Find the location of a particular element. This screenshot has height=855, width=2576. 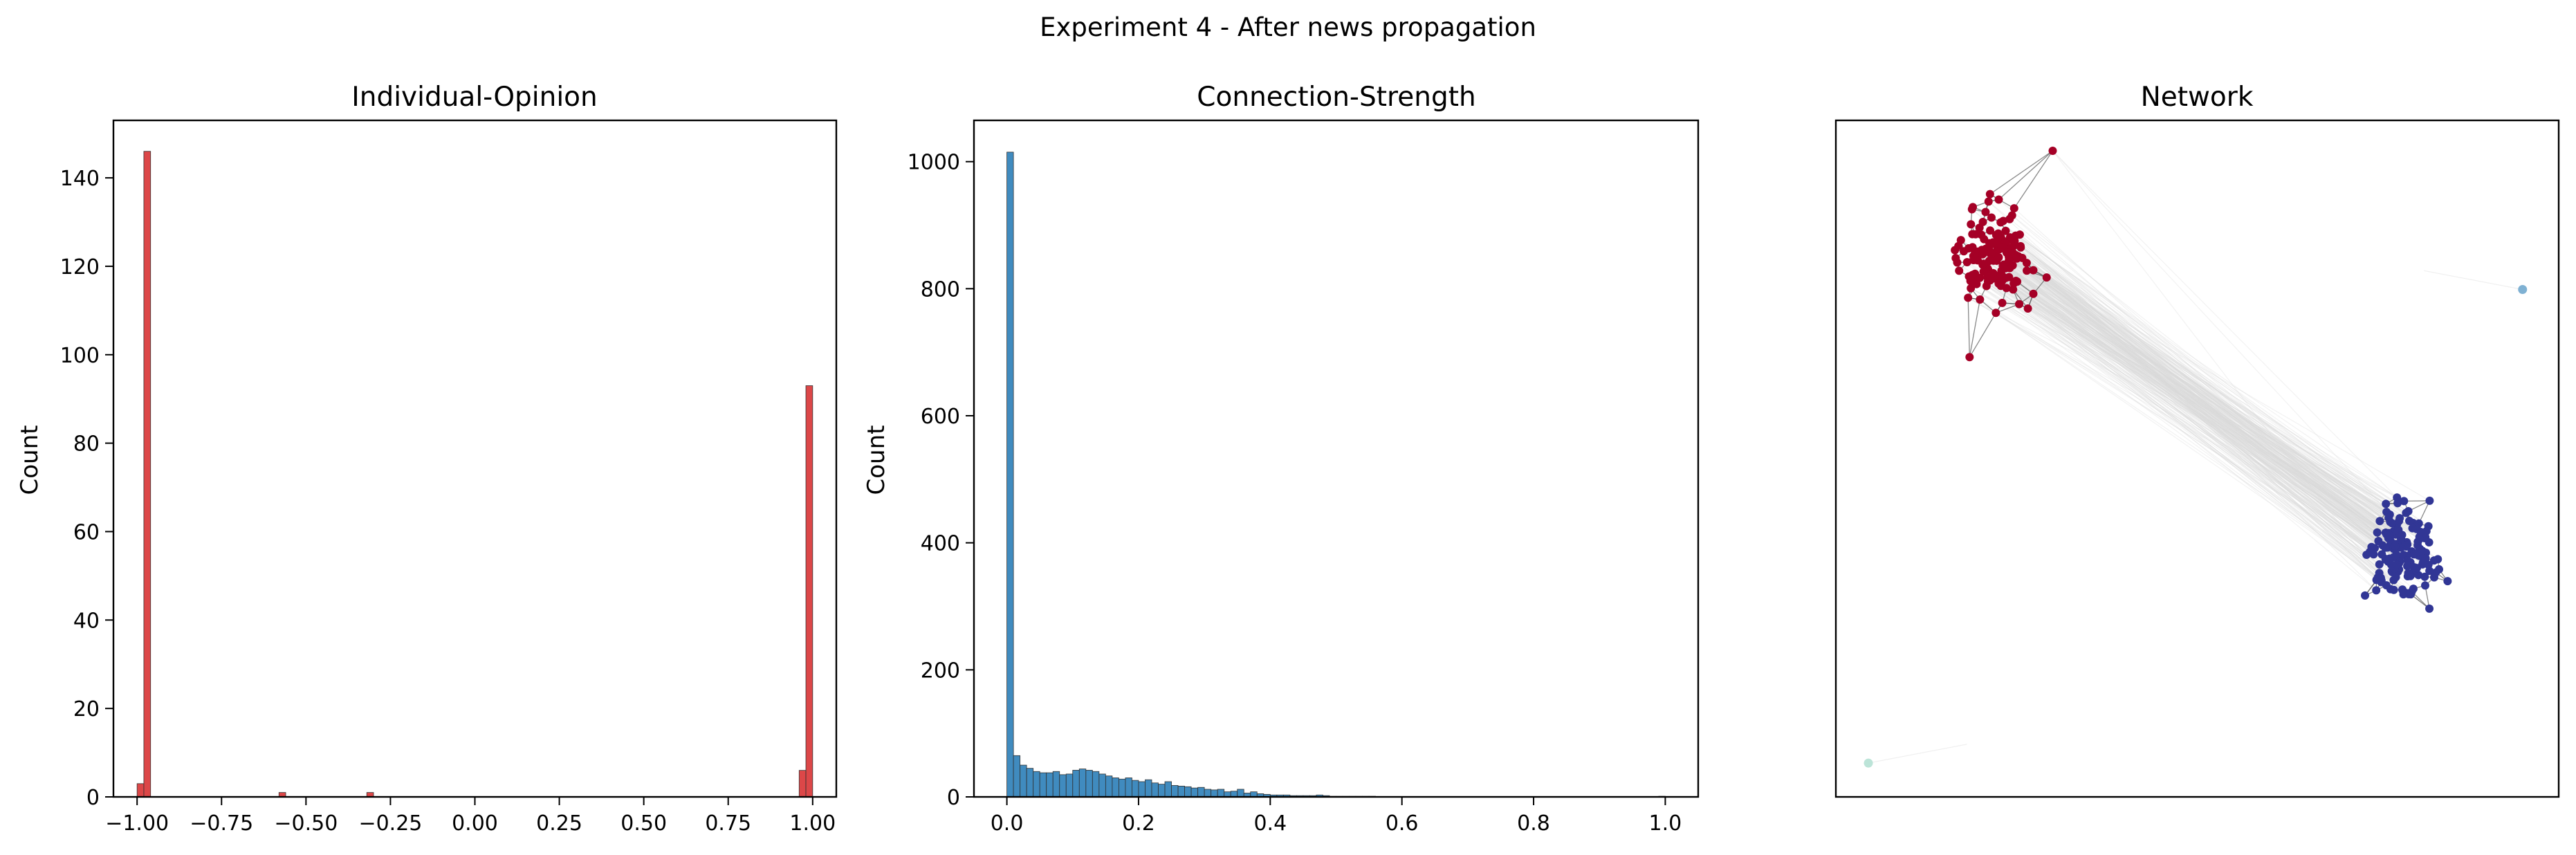

opinion-xtick-label: −0.50 is located at coordinates (306, 824).